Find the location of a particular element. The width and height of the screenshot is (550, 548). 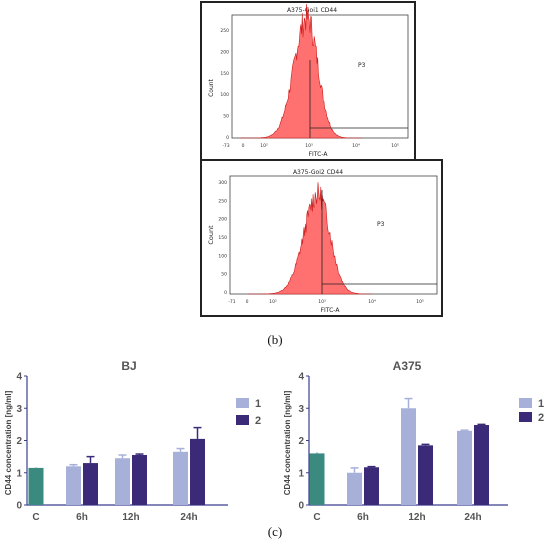

chart-bj-y-tick-label: 4 is located at coordinates (19, 377).